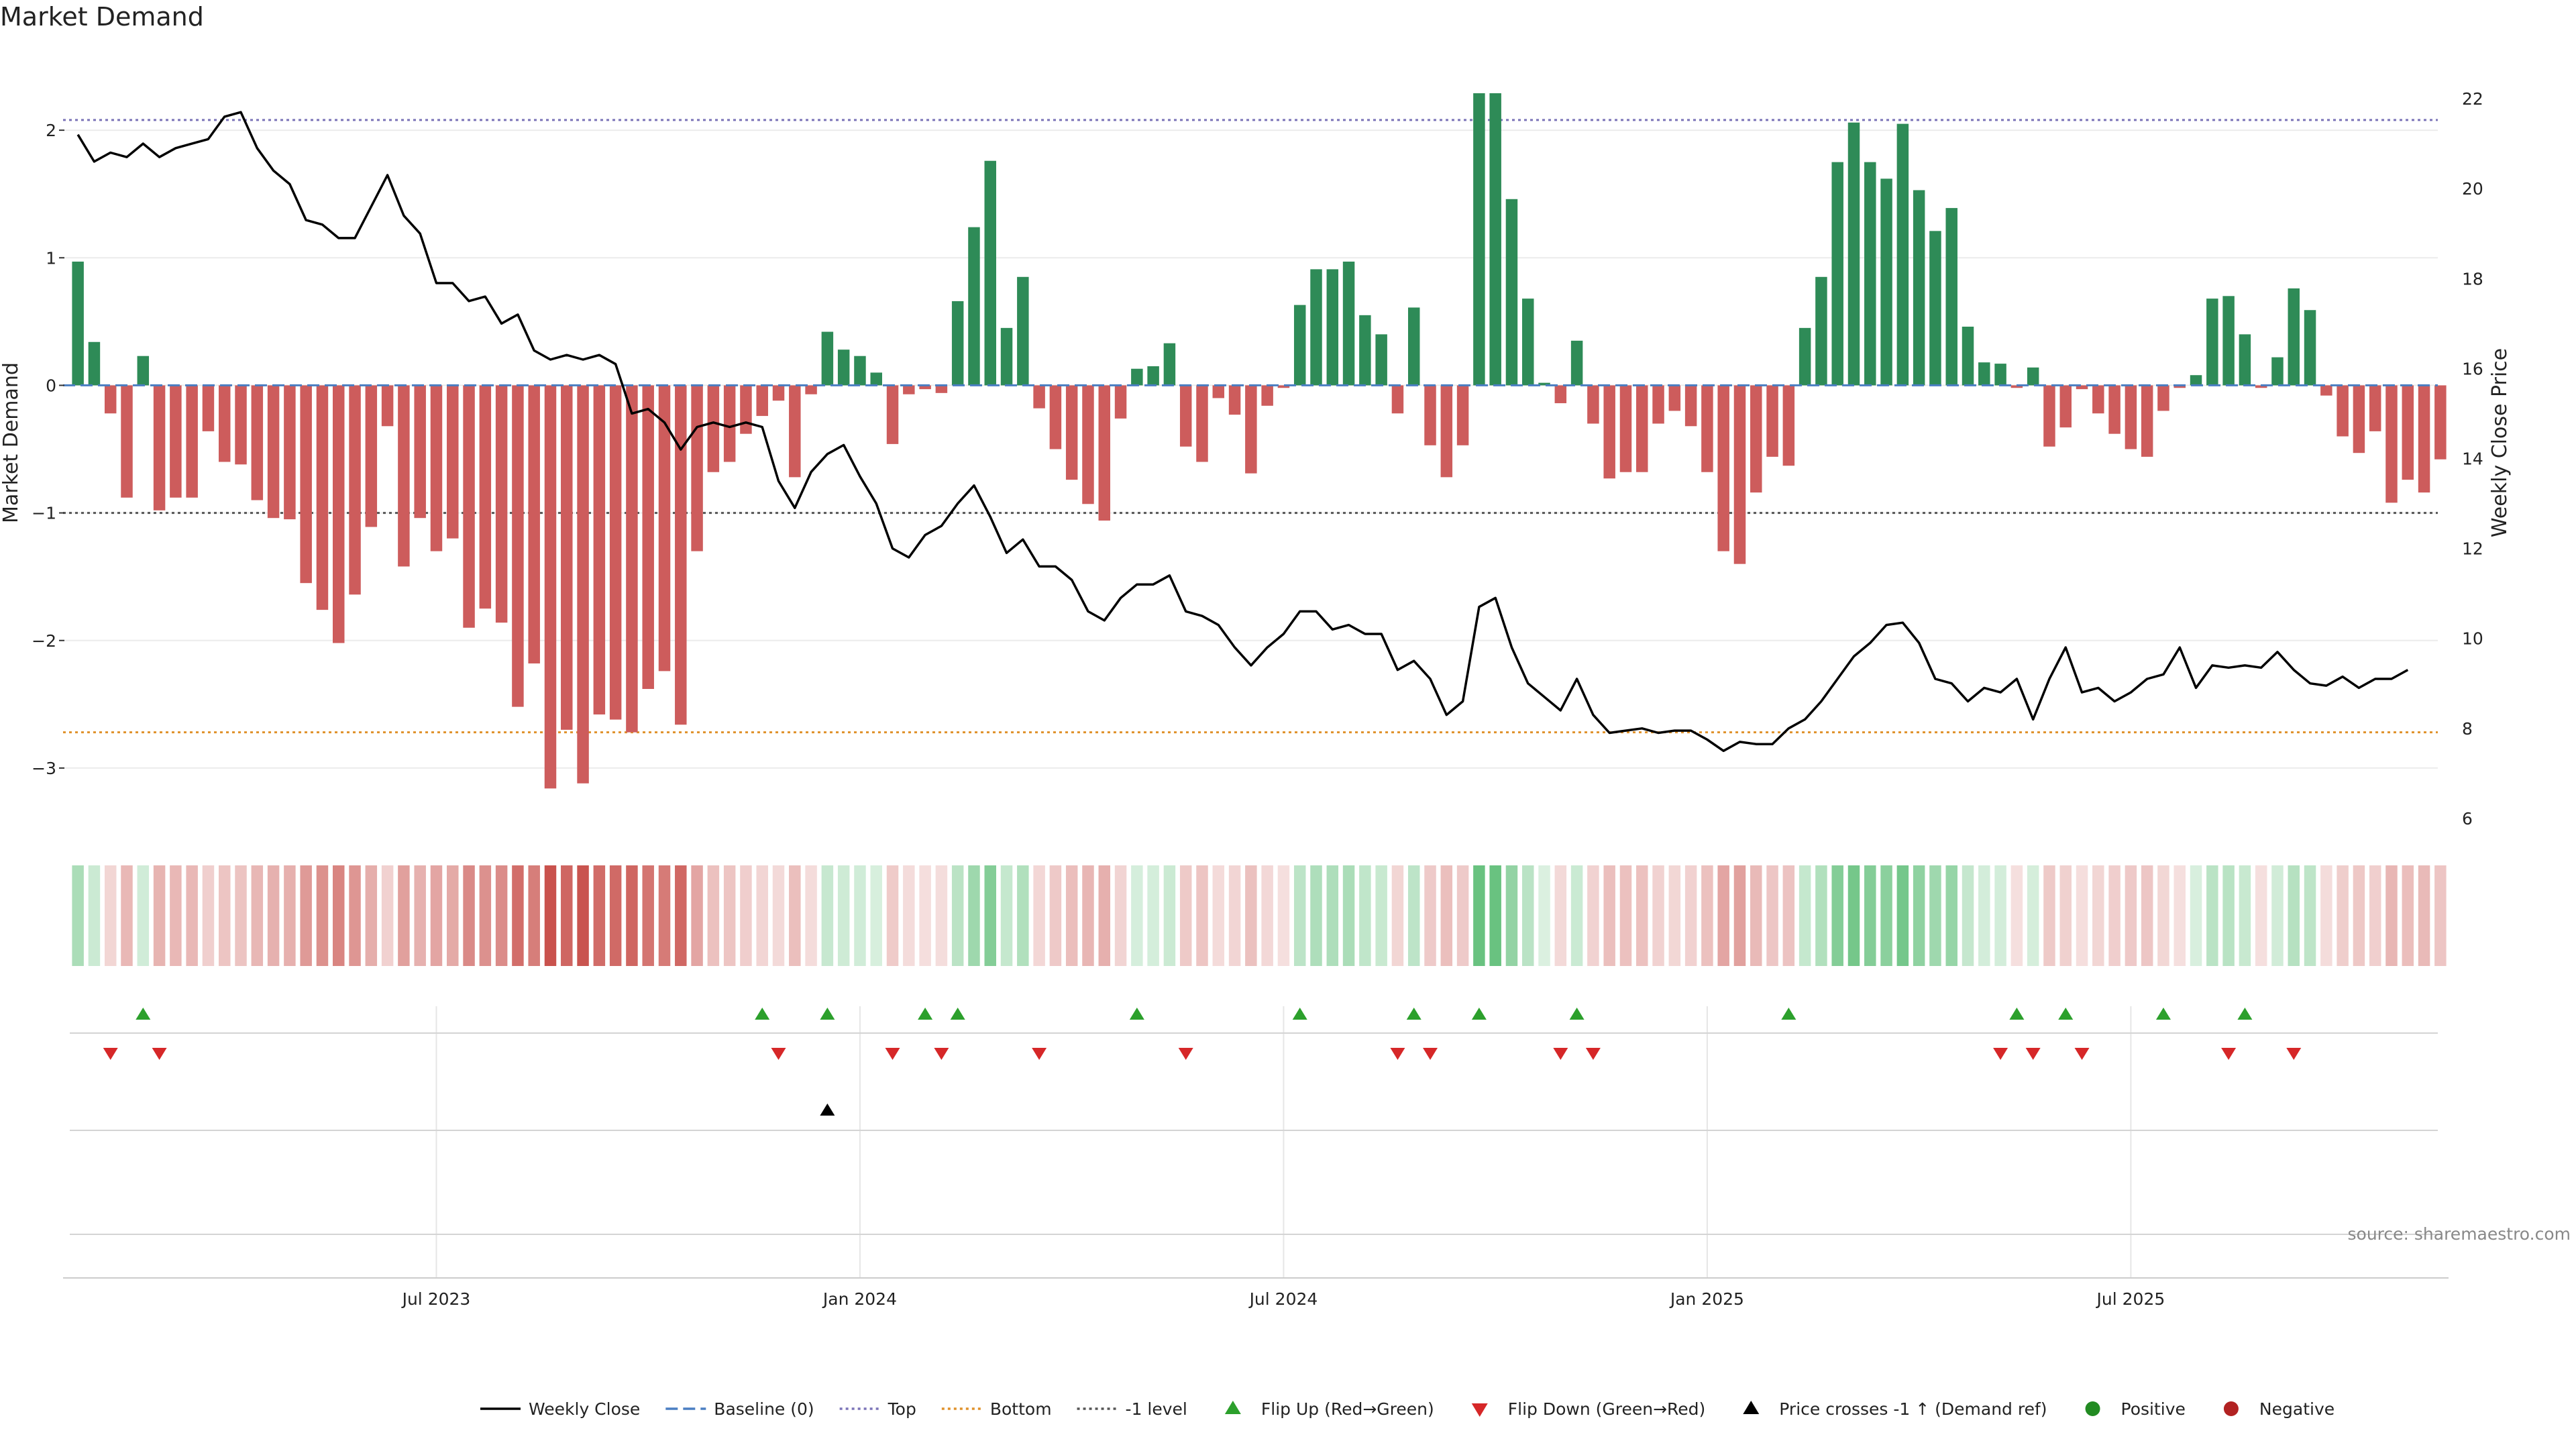  What do you see at coordinates (102, 17) in the screenshot?
I see `chart-title: Market Demand` at bounding box center [102, 17].